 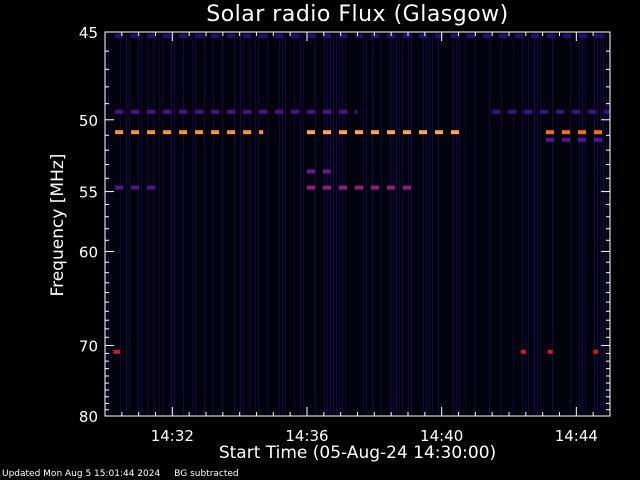 I want to click on x-axis-label: Start Time (05-Aug-24 14:30:00), so click(x=357, y=453).